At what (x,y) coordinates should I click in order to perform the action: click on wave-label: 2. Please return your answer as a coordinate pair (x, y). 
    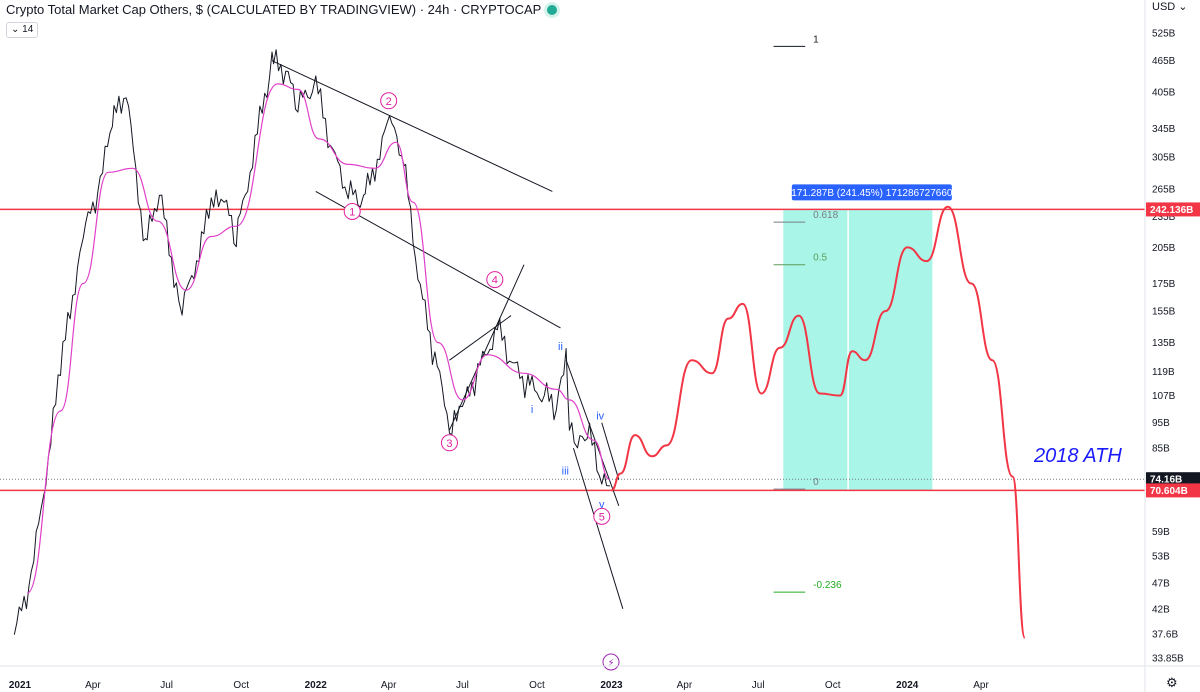
    Looking at the image, I should click on (389, 102).